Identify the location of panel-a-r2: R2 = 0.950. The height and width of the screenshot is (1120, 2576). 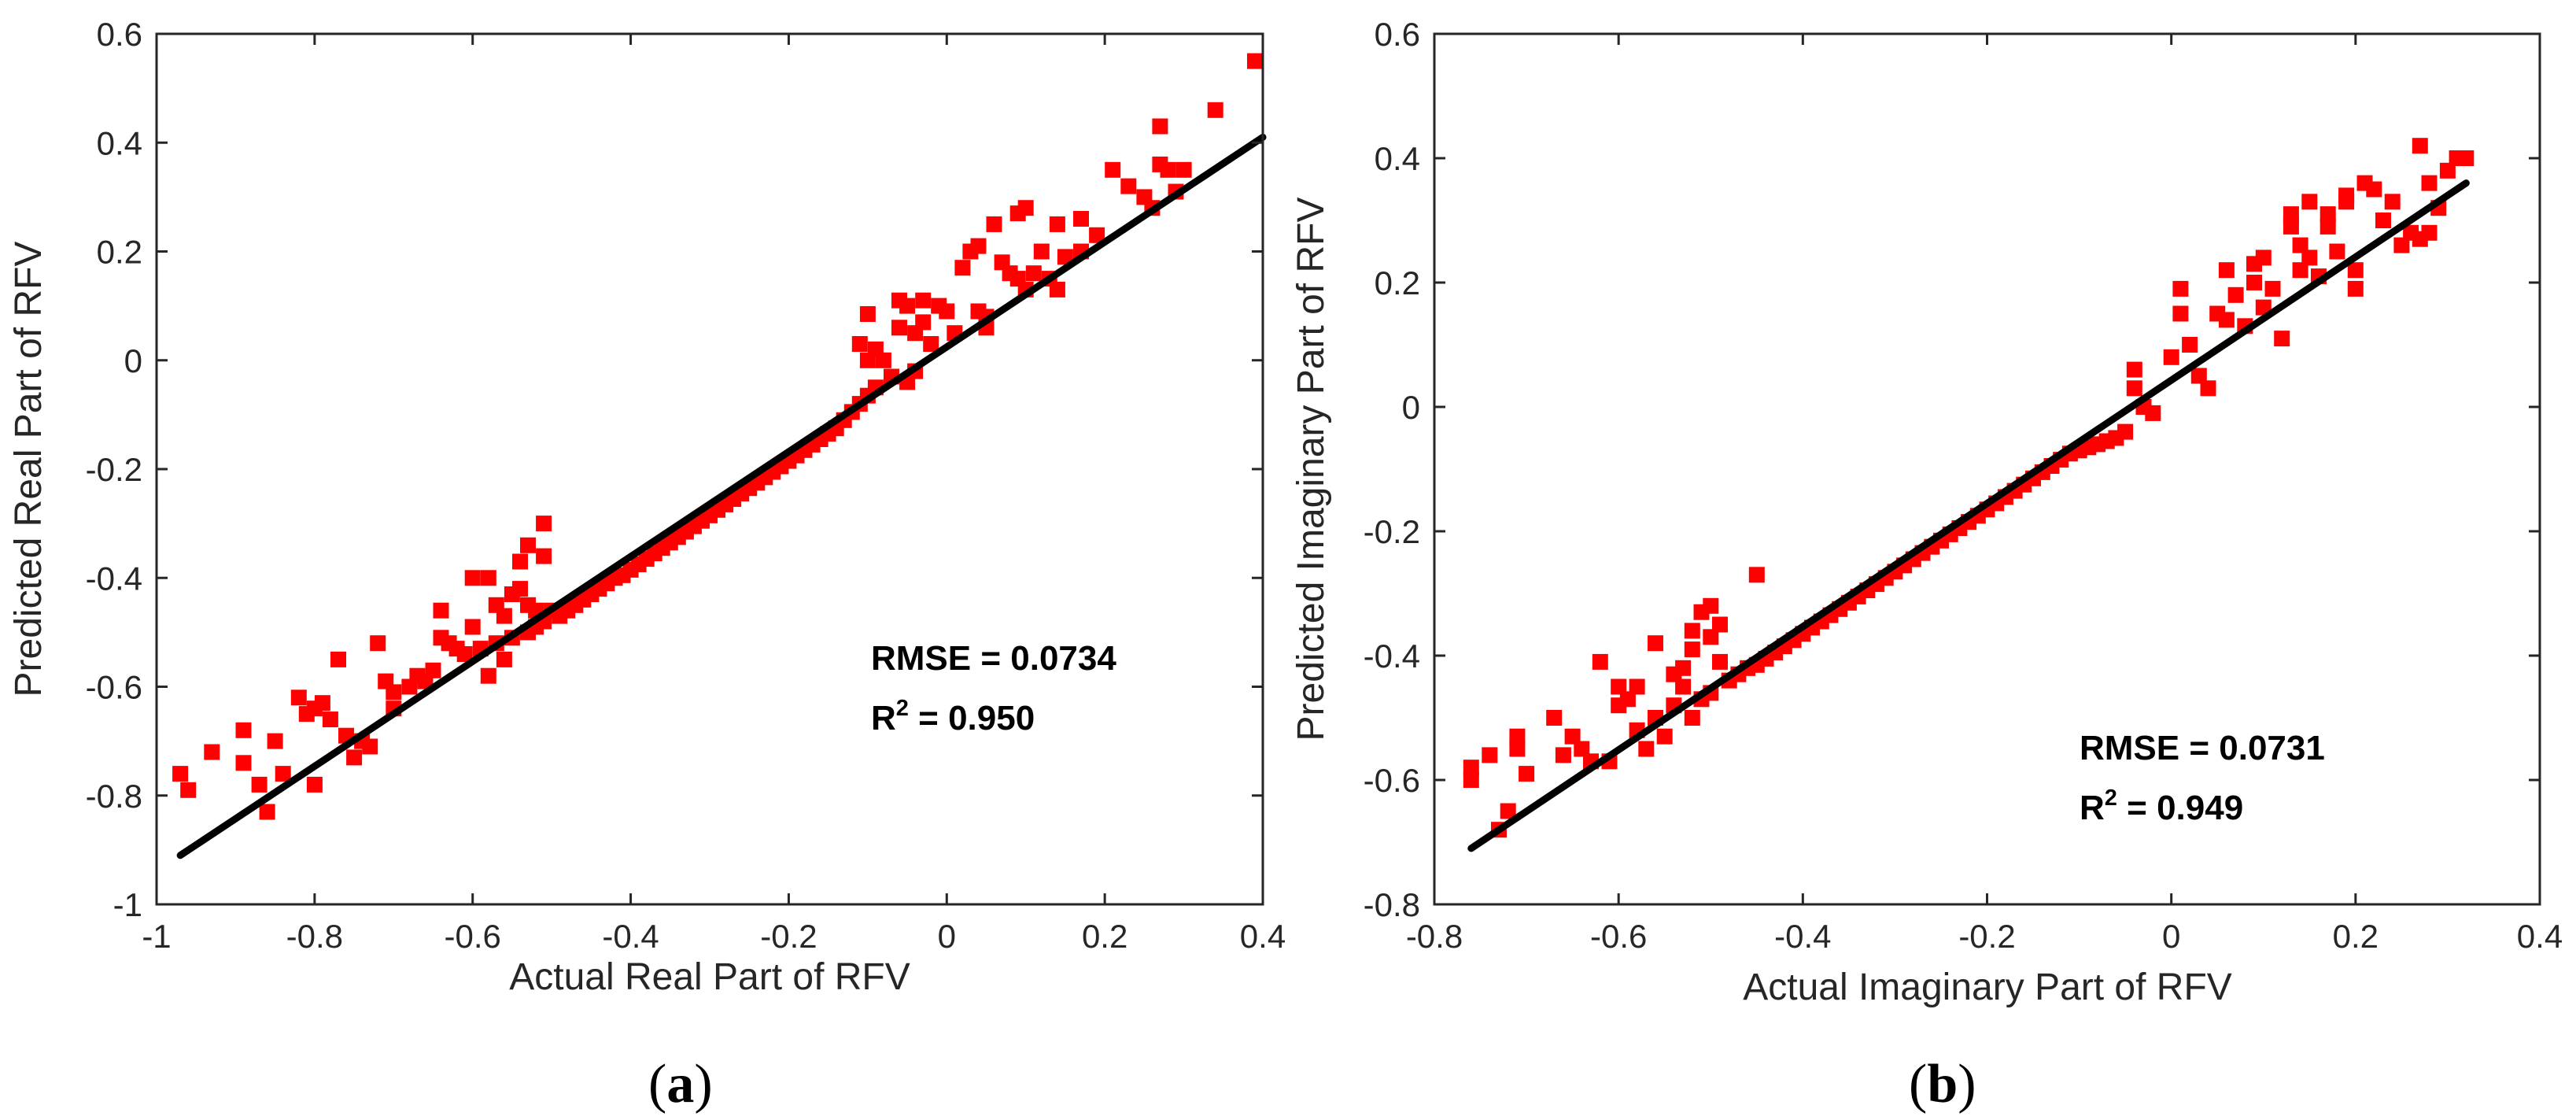
(953, 716).